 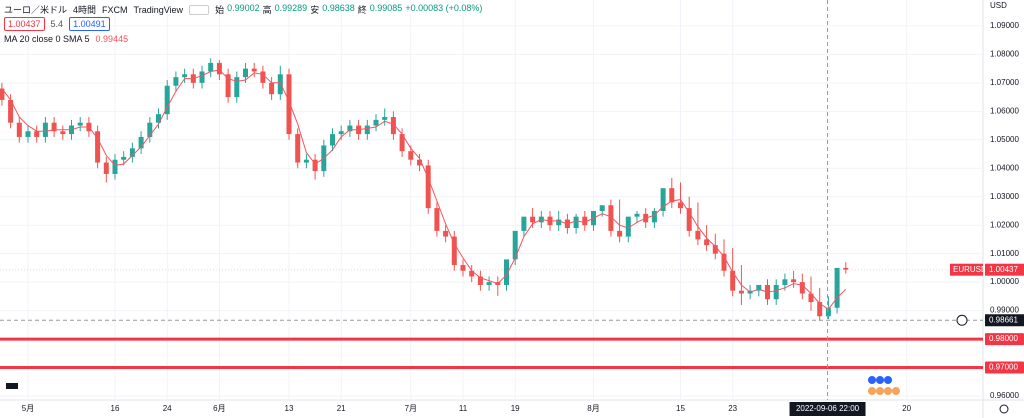 What do you see at coordinates (1004, 25) in the screenshot?
I see `y-tick-label: 1.09000` at bounding box center [1004, 25].